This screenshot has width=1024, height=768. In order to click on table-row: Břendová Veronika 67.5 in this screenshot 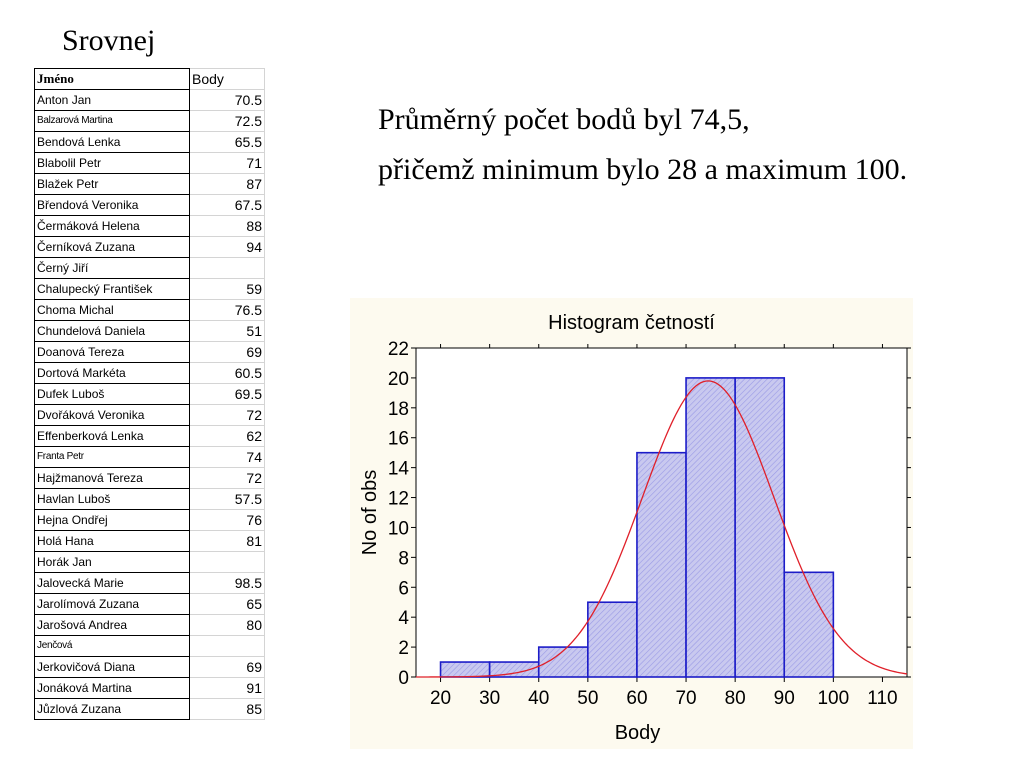, I will do `click(149, 205)`.